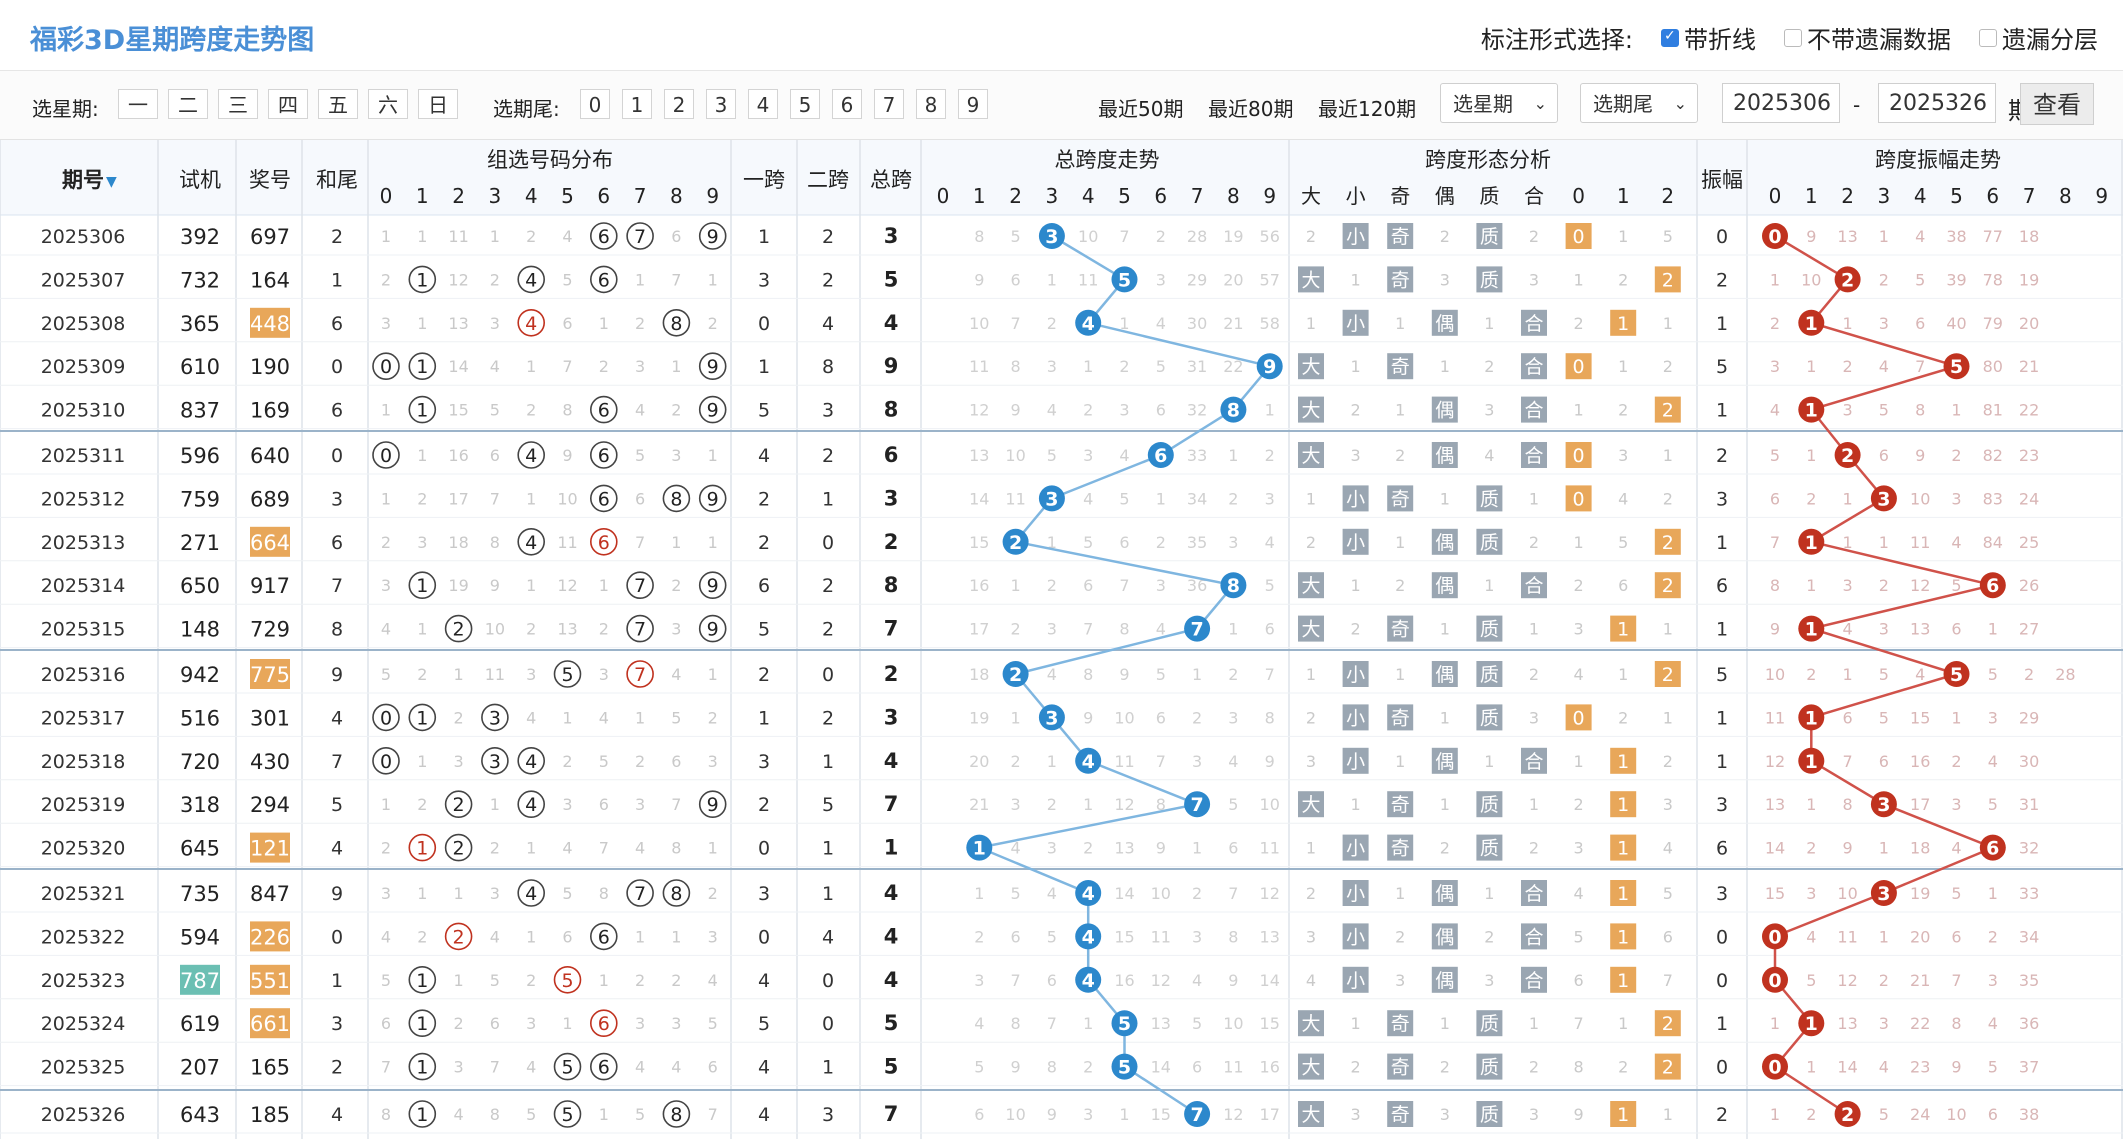  Describe the element at coordinates (1670, 37) in the screenshot. I see `checkbox-checked-icon` at that location.